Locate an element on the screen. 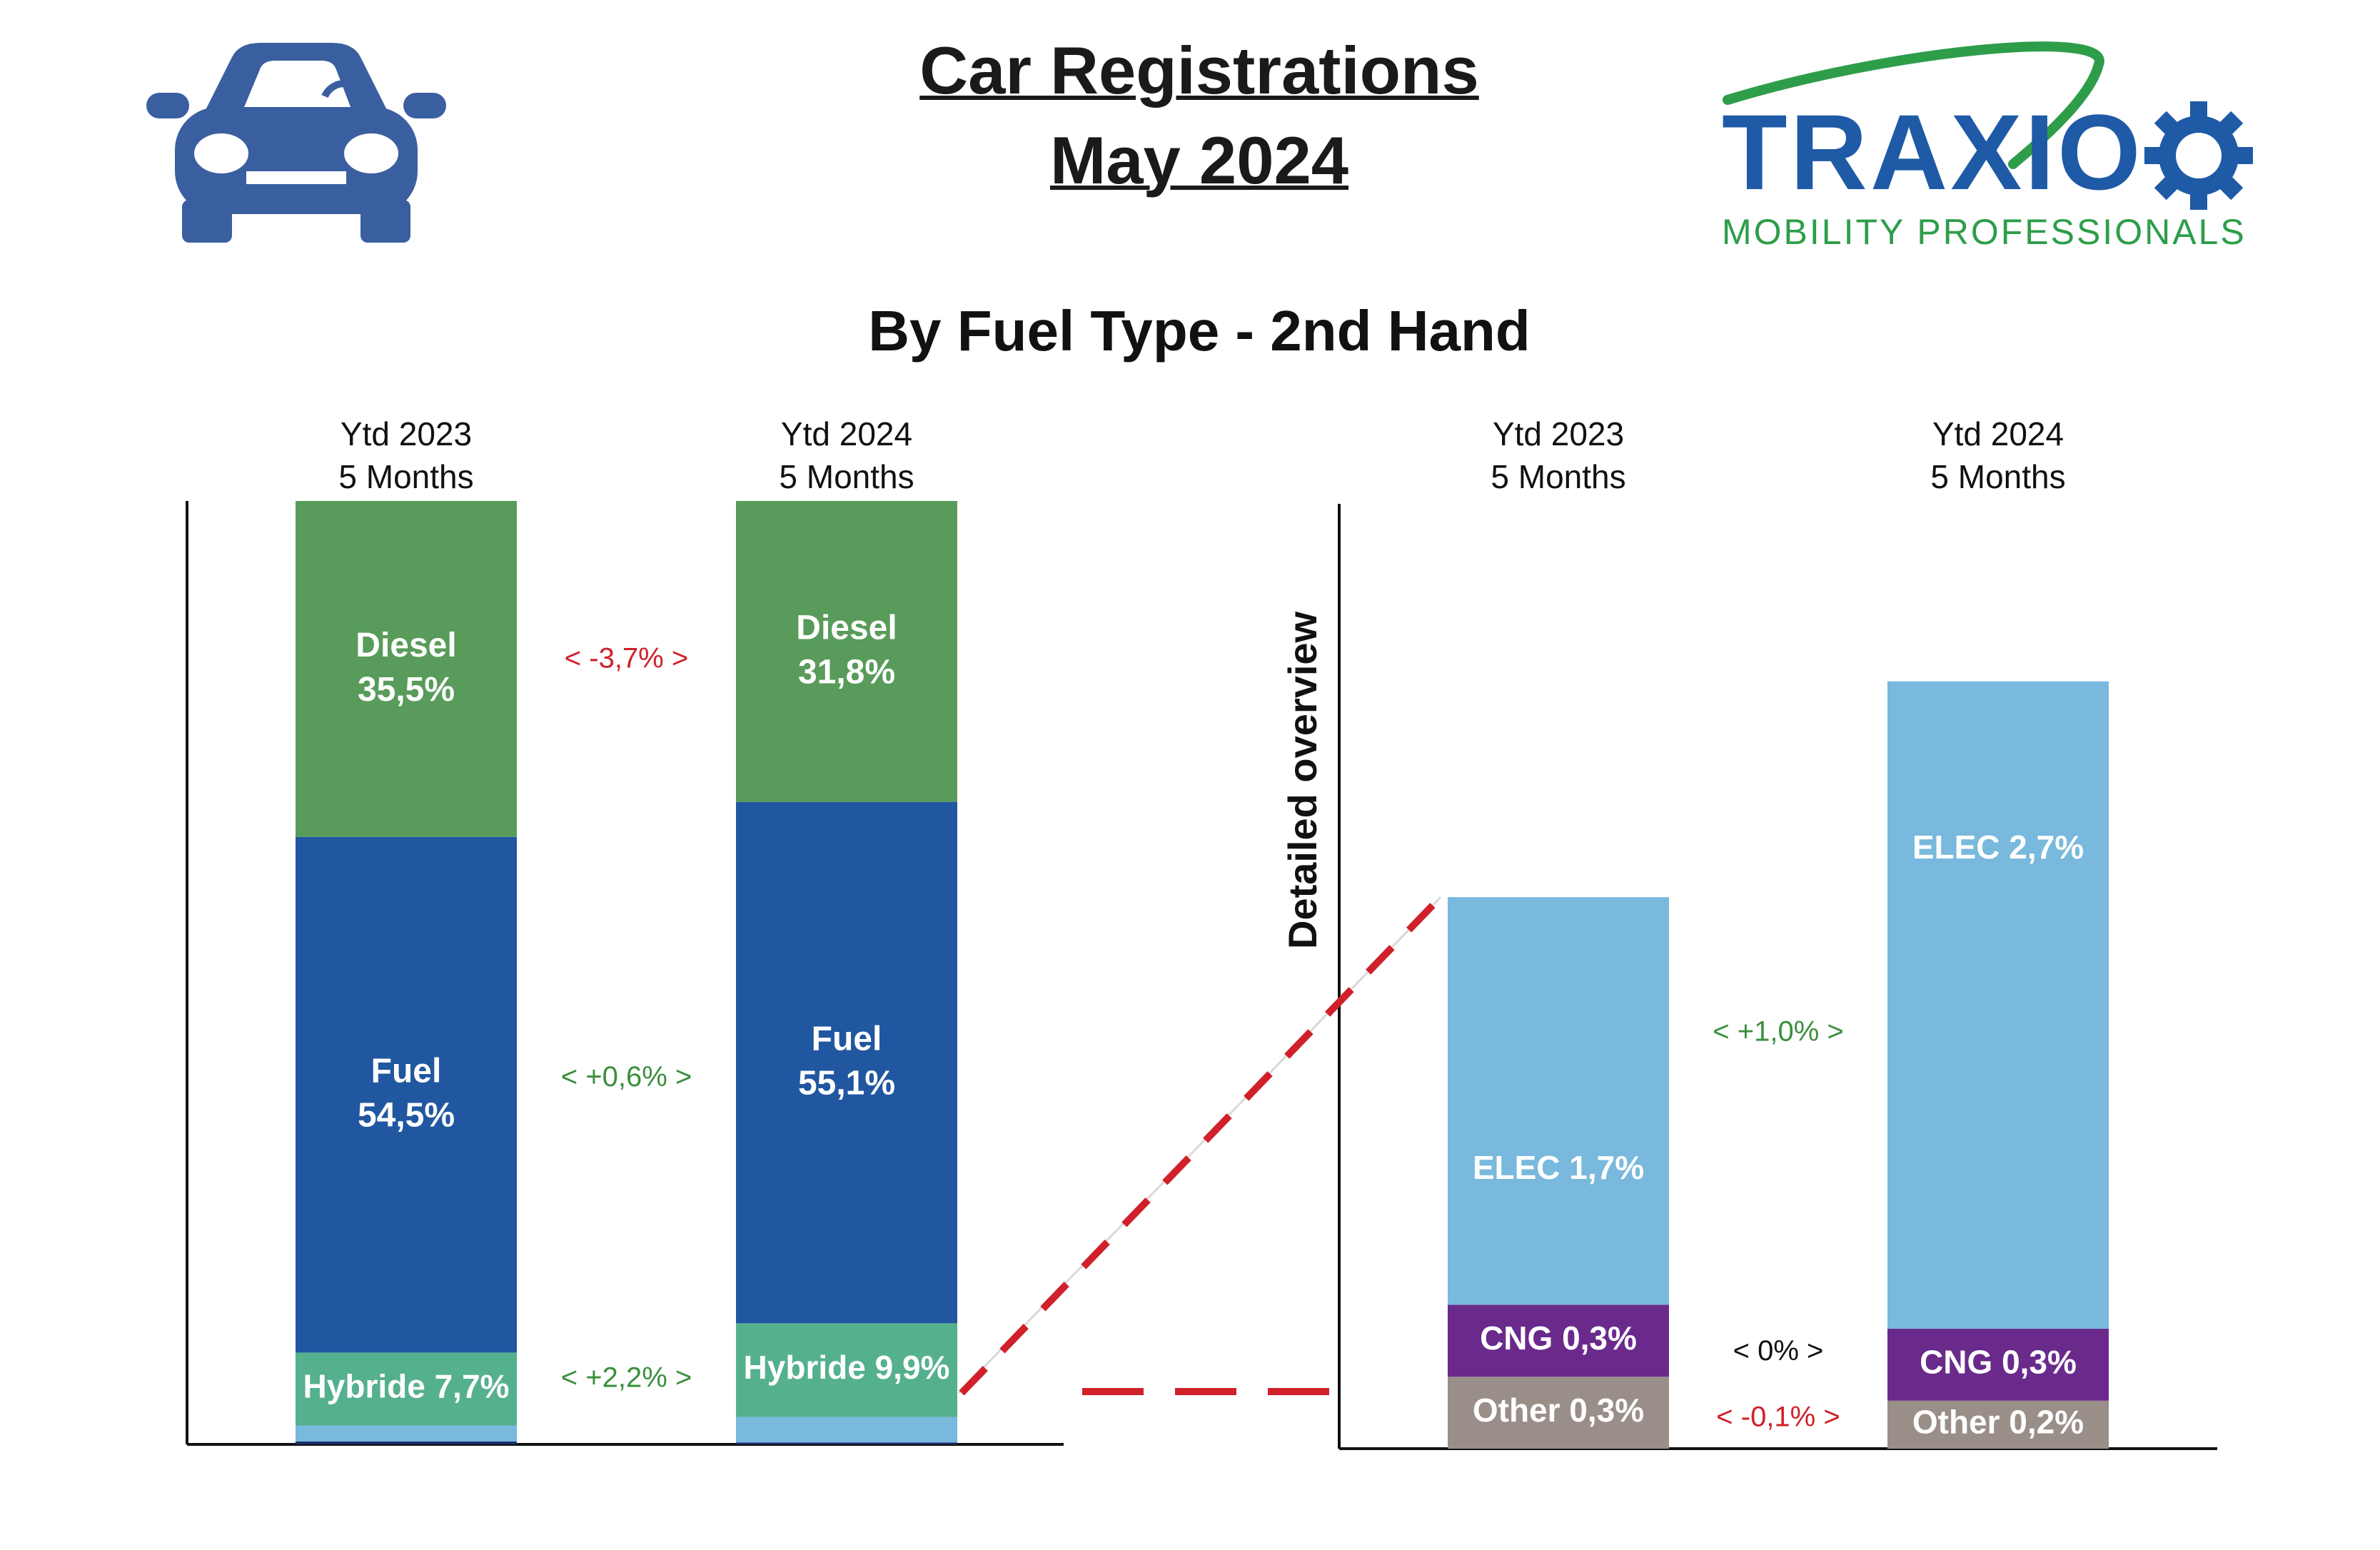 The height and width of the screenshot is (1550, 2380). logo-tagline: MOBILITY PROFESSIONALS is located at coordinates (1984, 232).